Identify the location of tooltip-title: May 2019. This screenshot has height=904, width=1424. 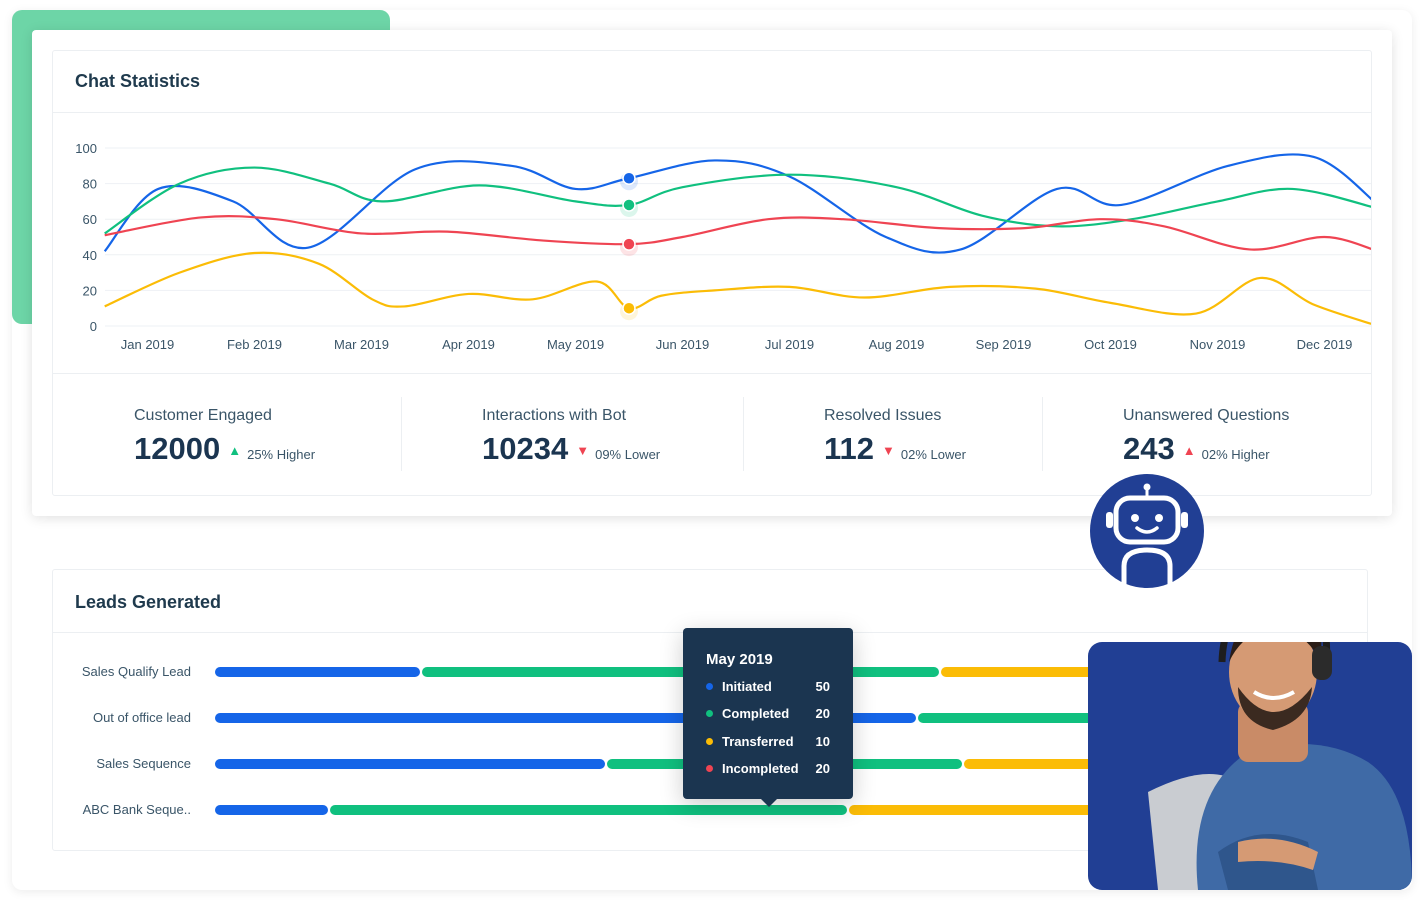
(739, 659).